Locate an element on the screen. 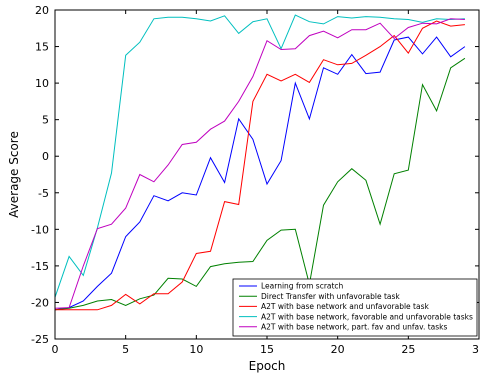 Image resolution: width=480 pixels, height=375 pixels. x-axis-title: Epoch is located at coordinates (267, 366).